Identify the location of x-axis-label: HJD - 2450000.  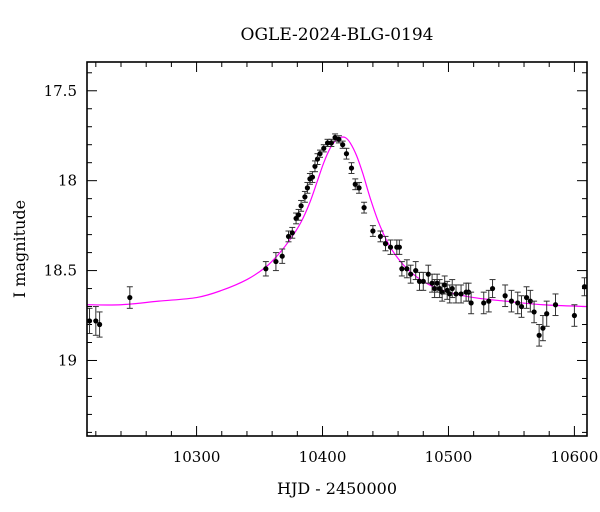
(337, 488).